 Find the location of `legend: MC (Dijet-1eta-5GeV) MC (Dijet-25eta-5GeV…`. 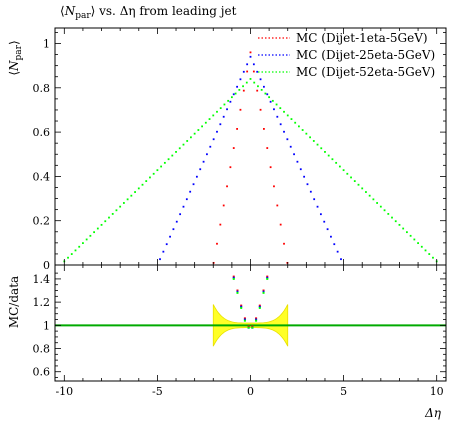

legend: MC (Dijet-1eta-5GeV) MC (Dijet-25eta-5GeV… is located at coordinates (346, 55).